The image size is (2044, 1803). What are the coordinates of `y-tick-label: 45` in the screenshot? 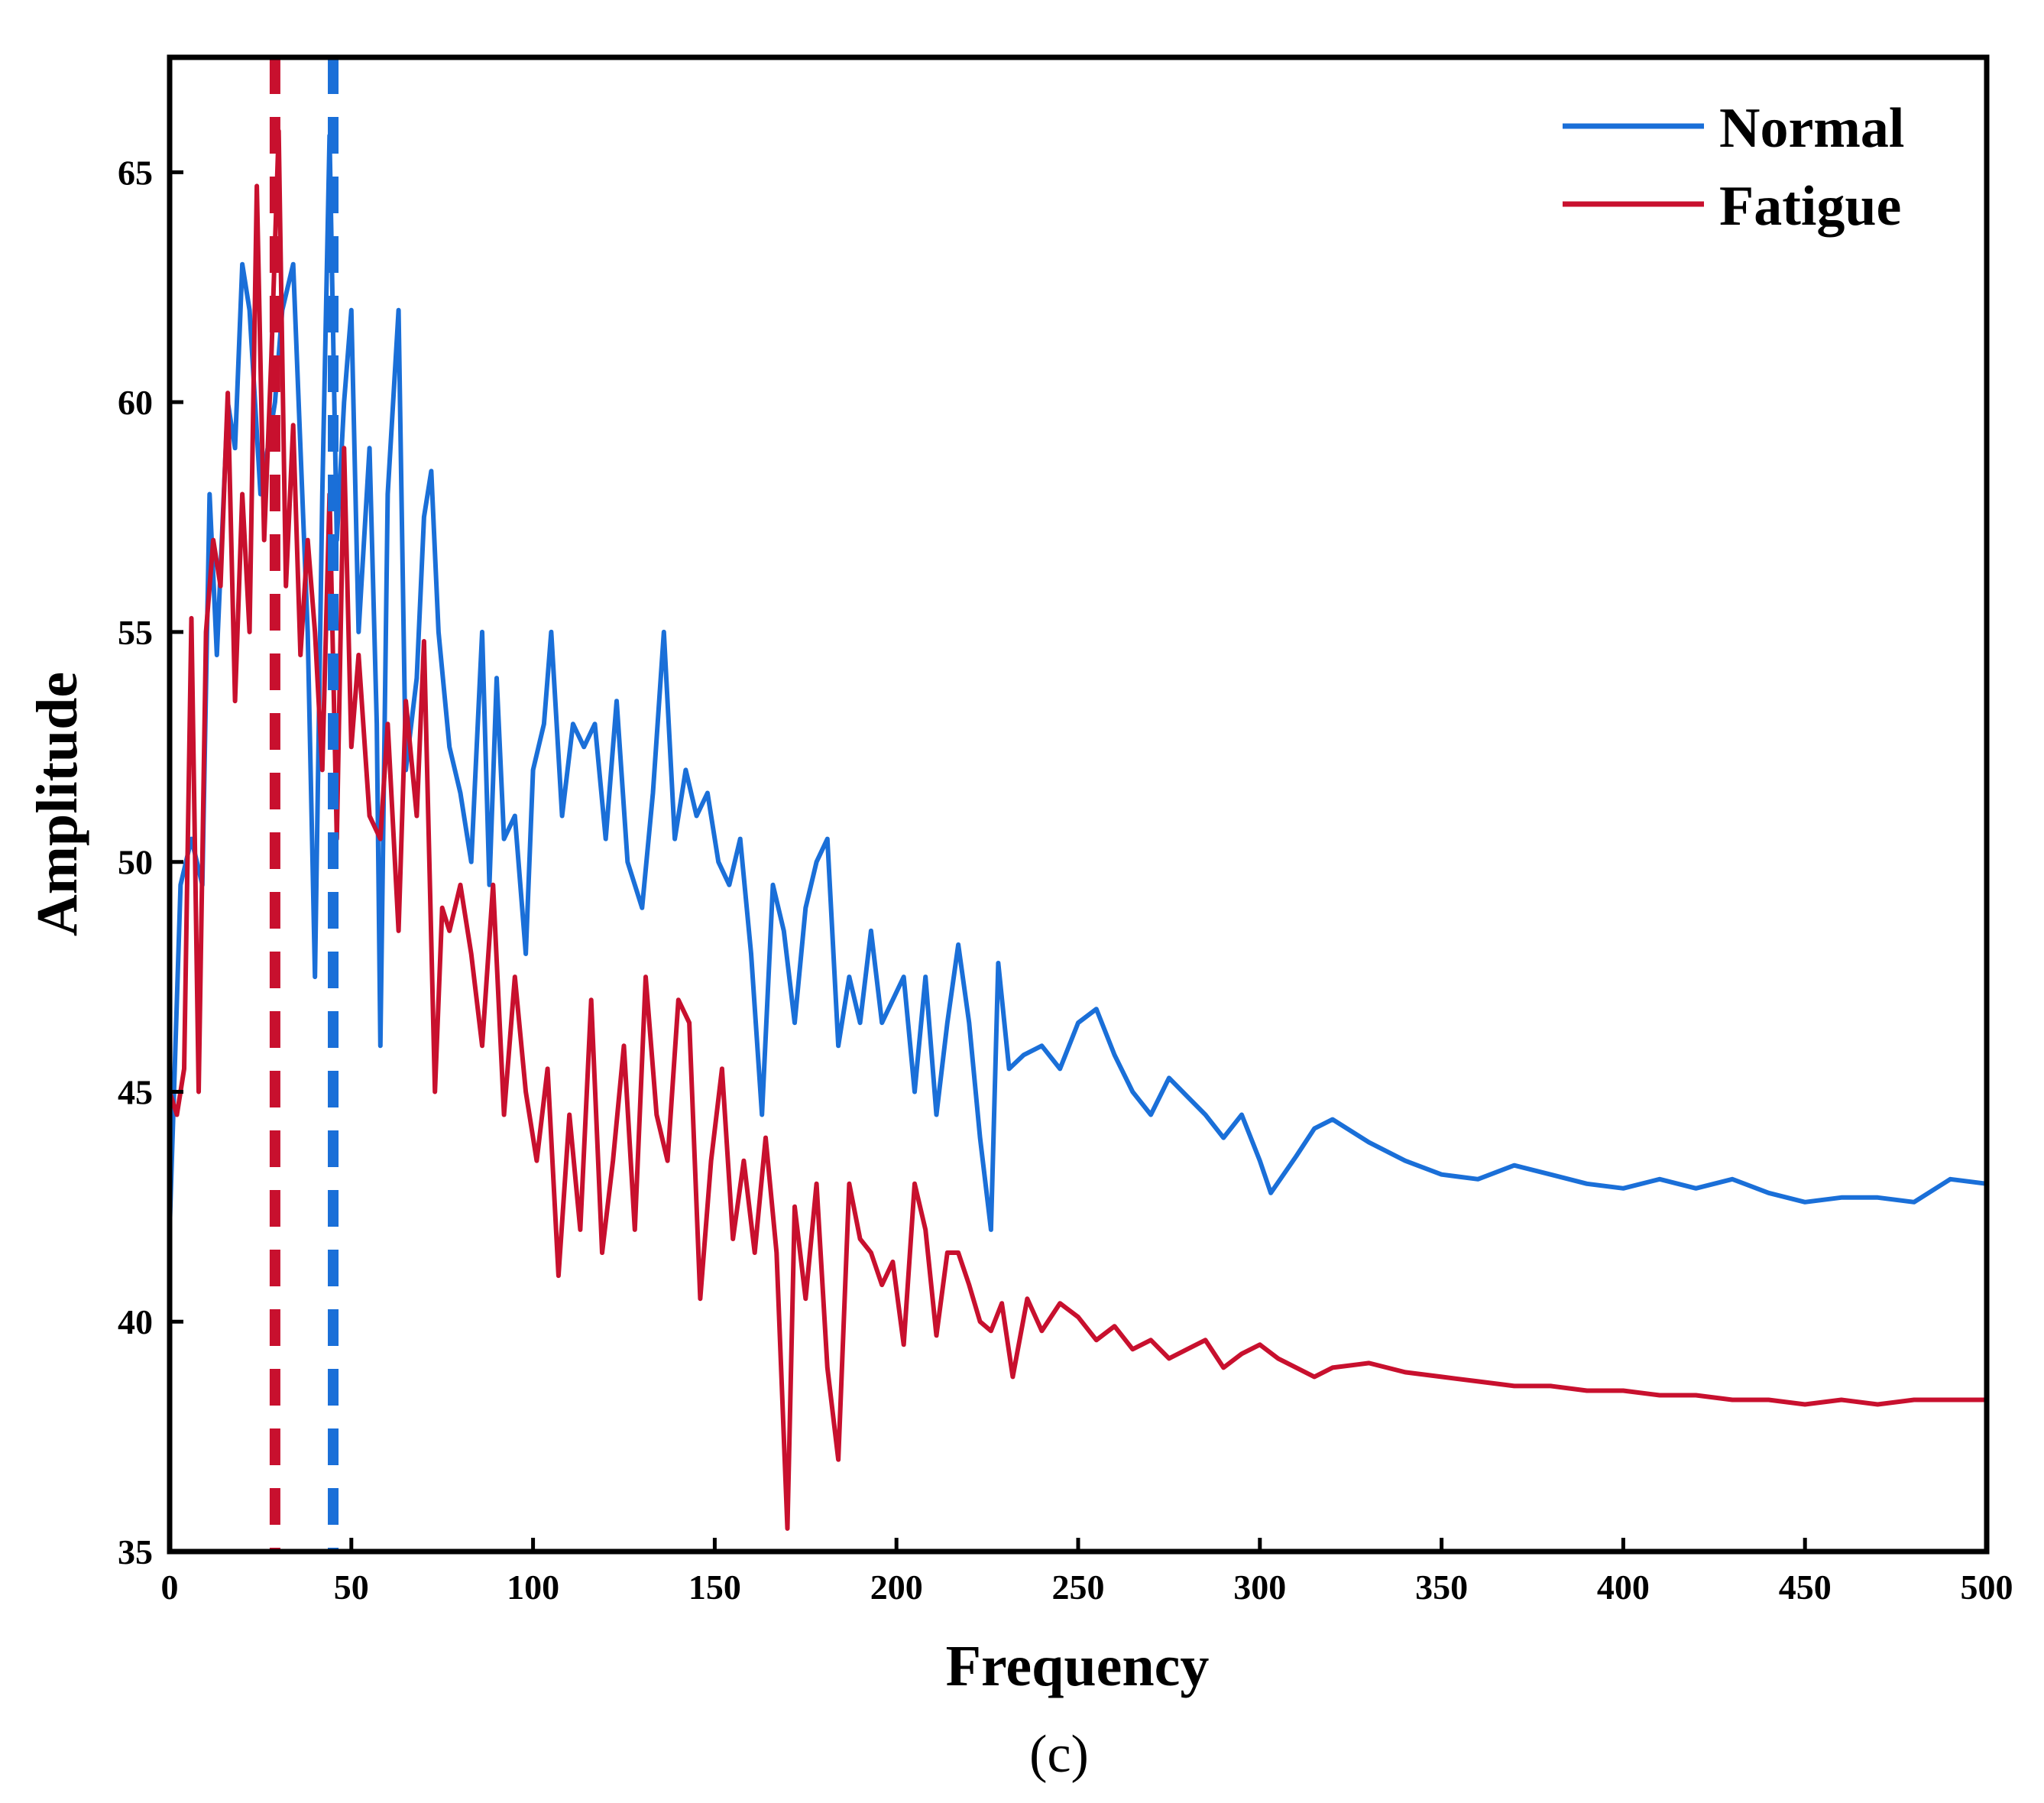 It's located at (135, 1091).